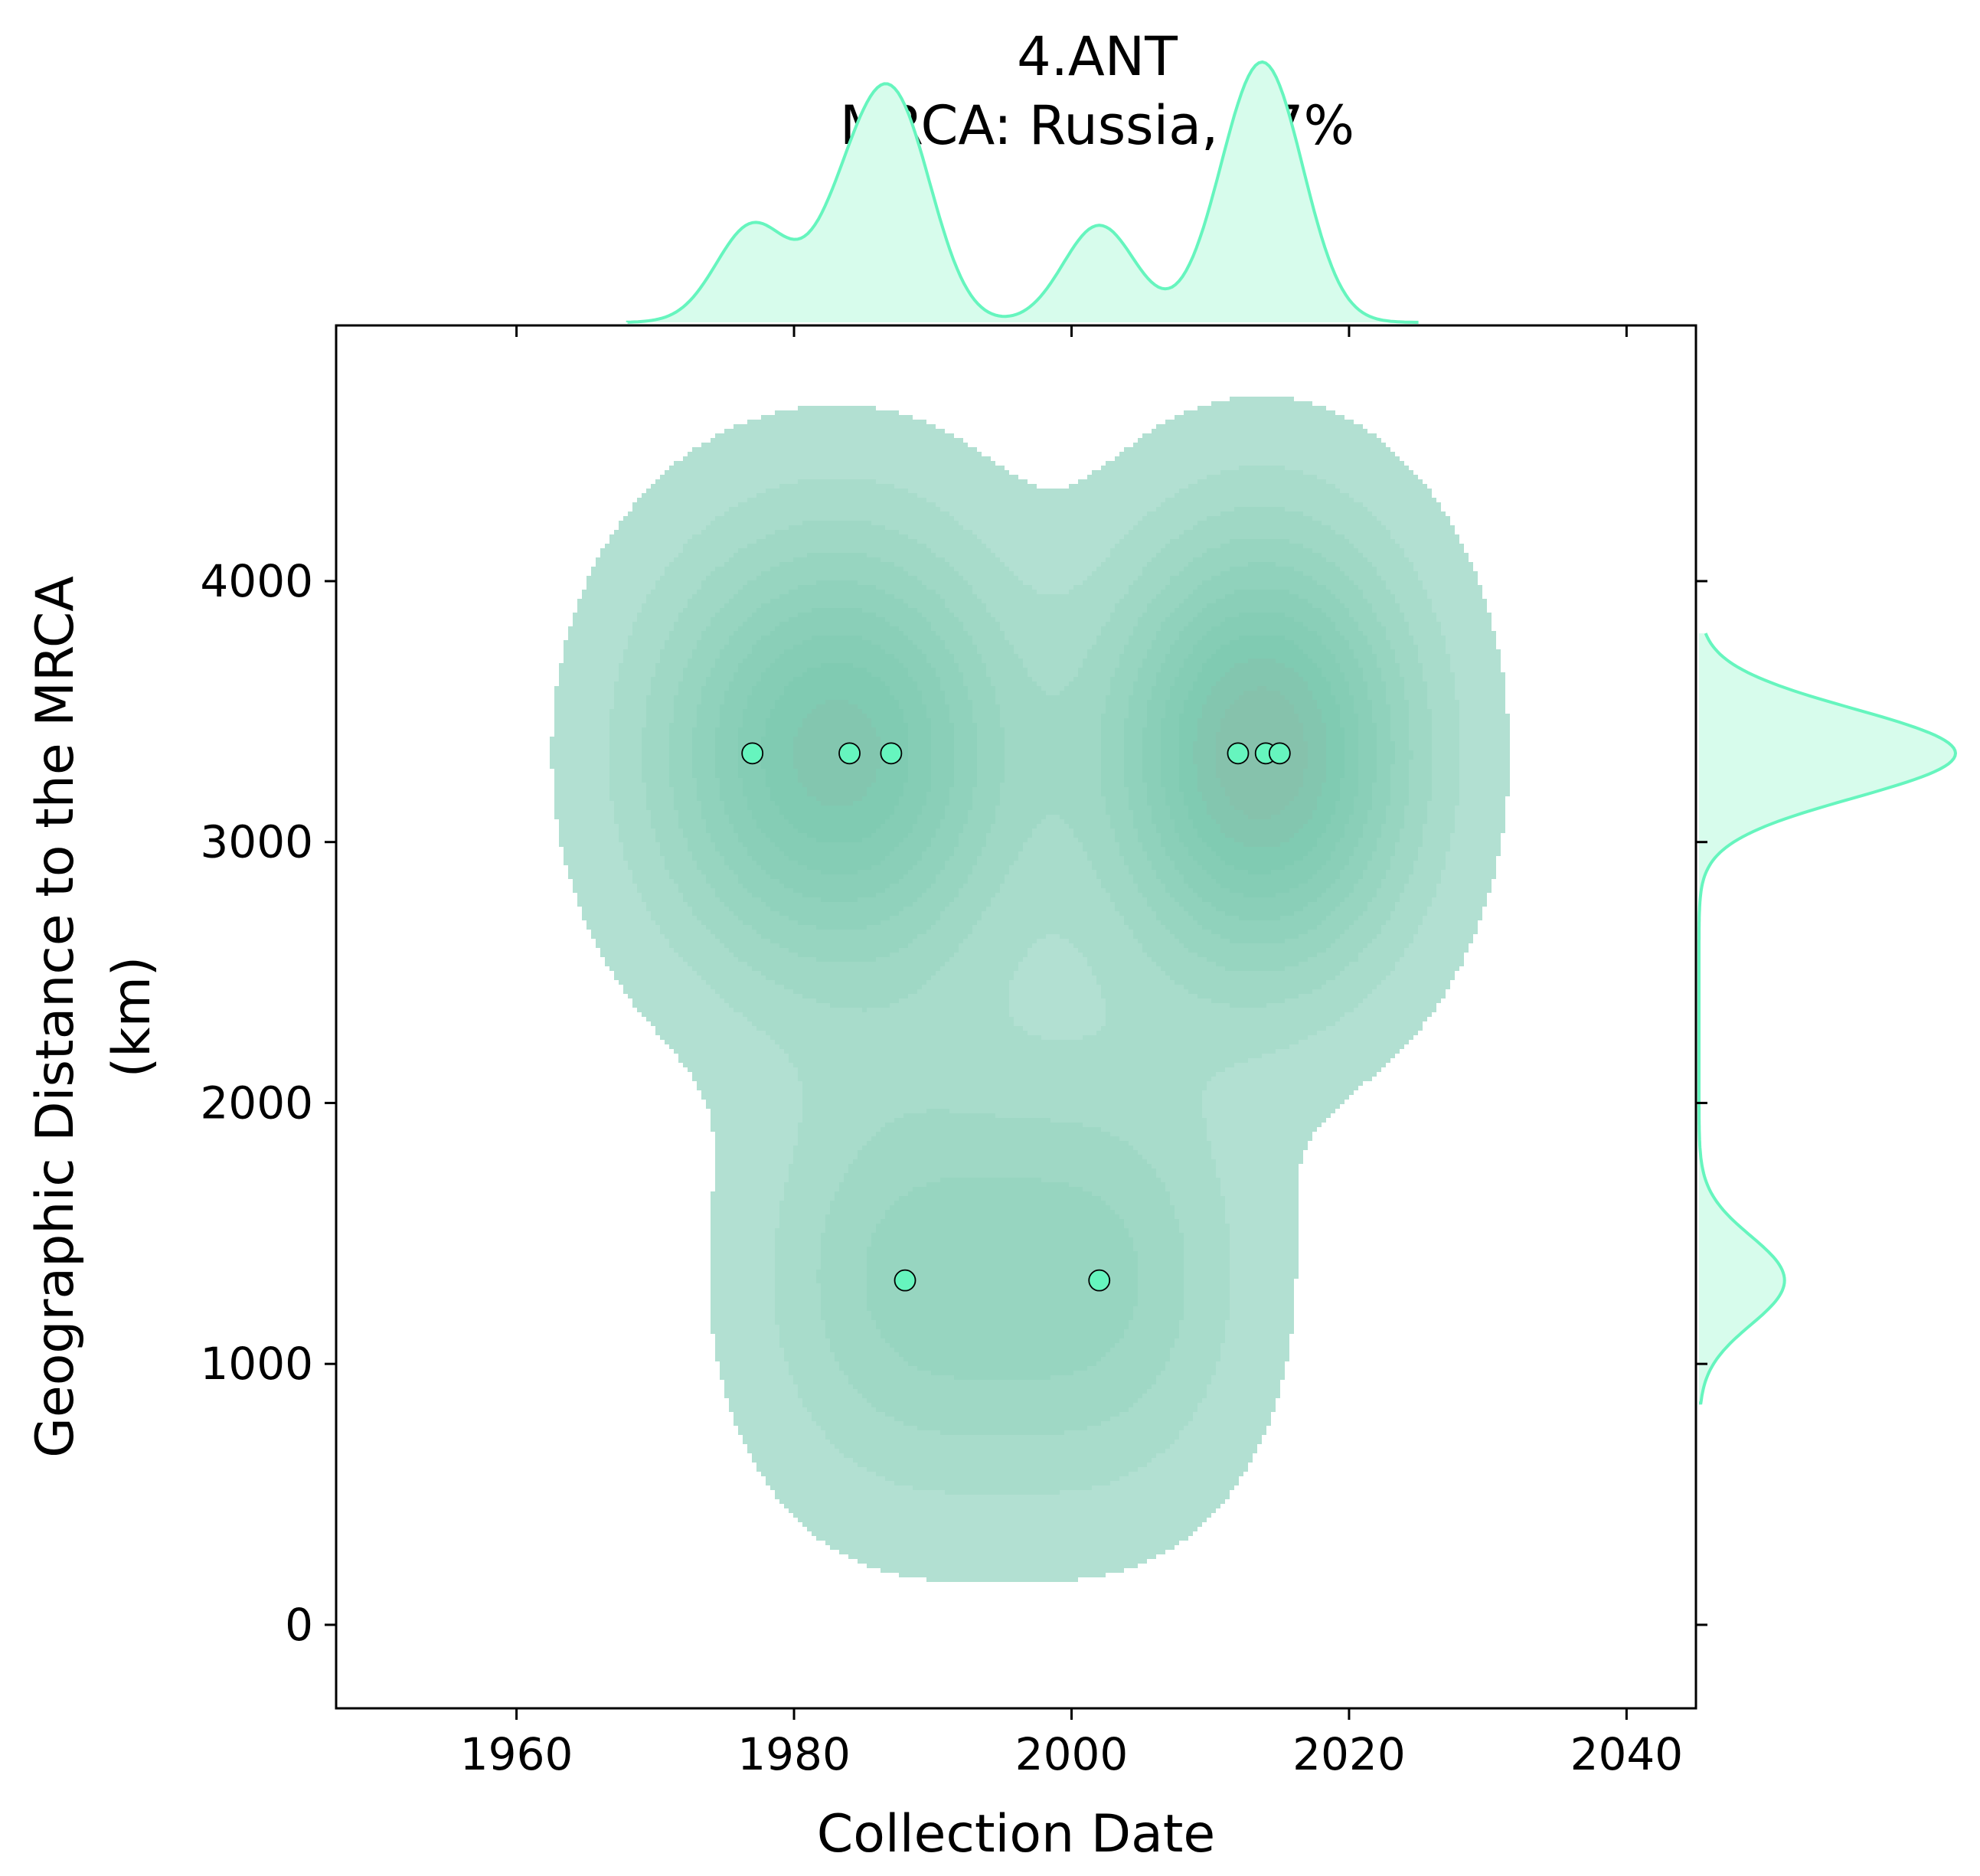  I want to click on x-marginal-fill, so click(1023, 192).